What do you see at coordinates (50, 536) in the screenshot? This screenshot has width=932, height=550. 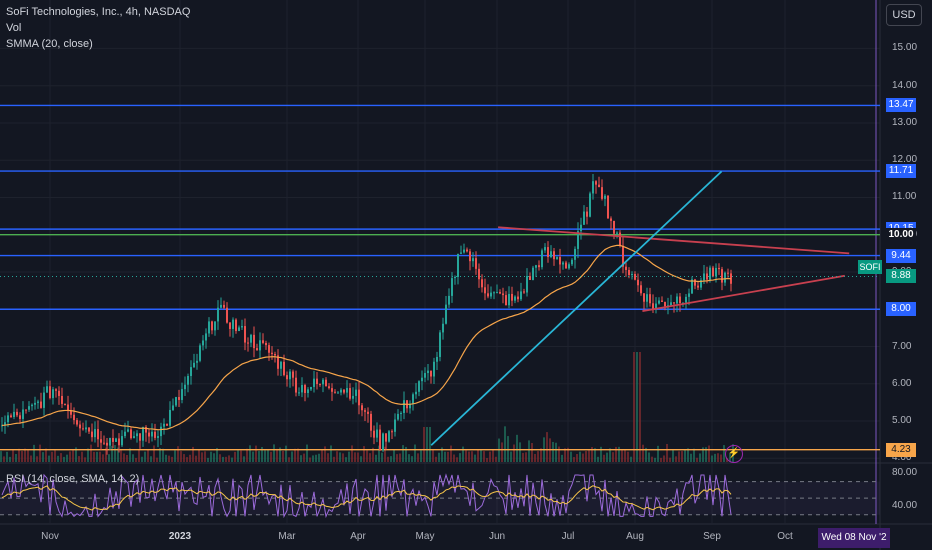 I see `time-tick-label: Nov` at bounding box center [50, 536].